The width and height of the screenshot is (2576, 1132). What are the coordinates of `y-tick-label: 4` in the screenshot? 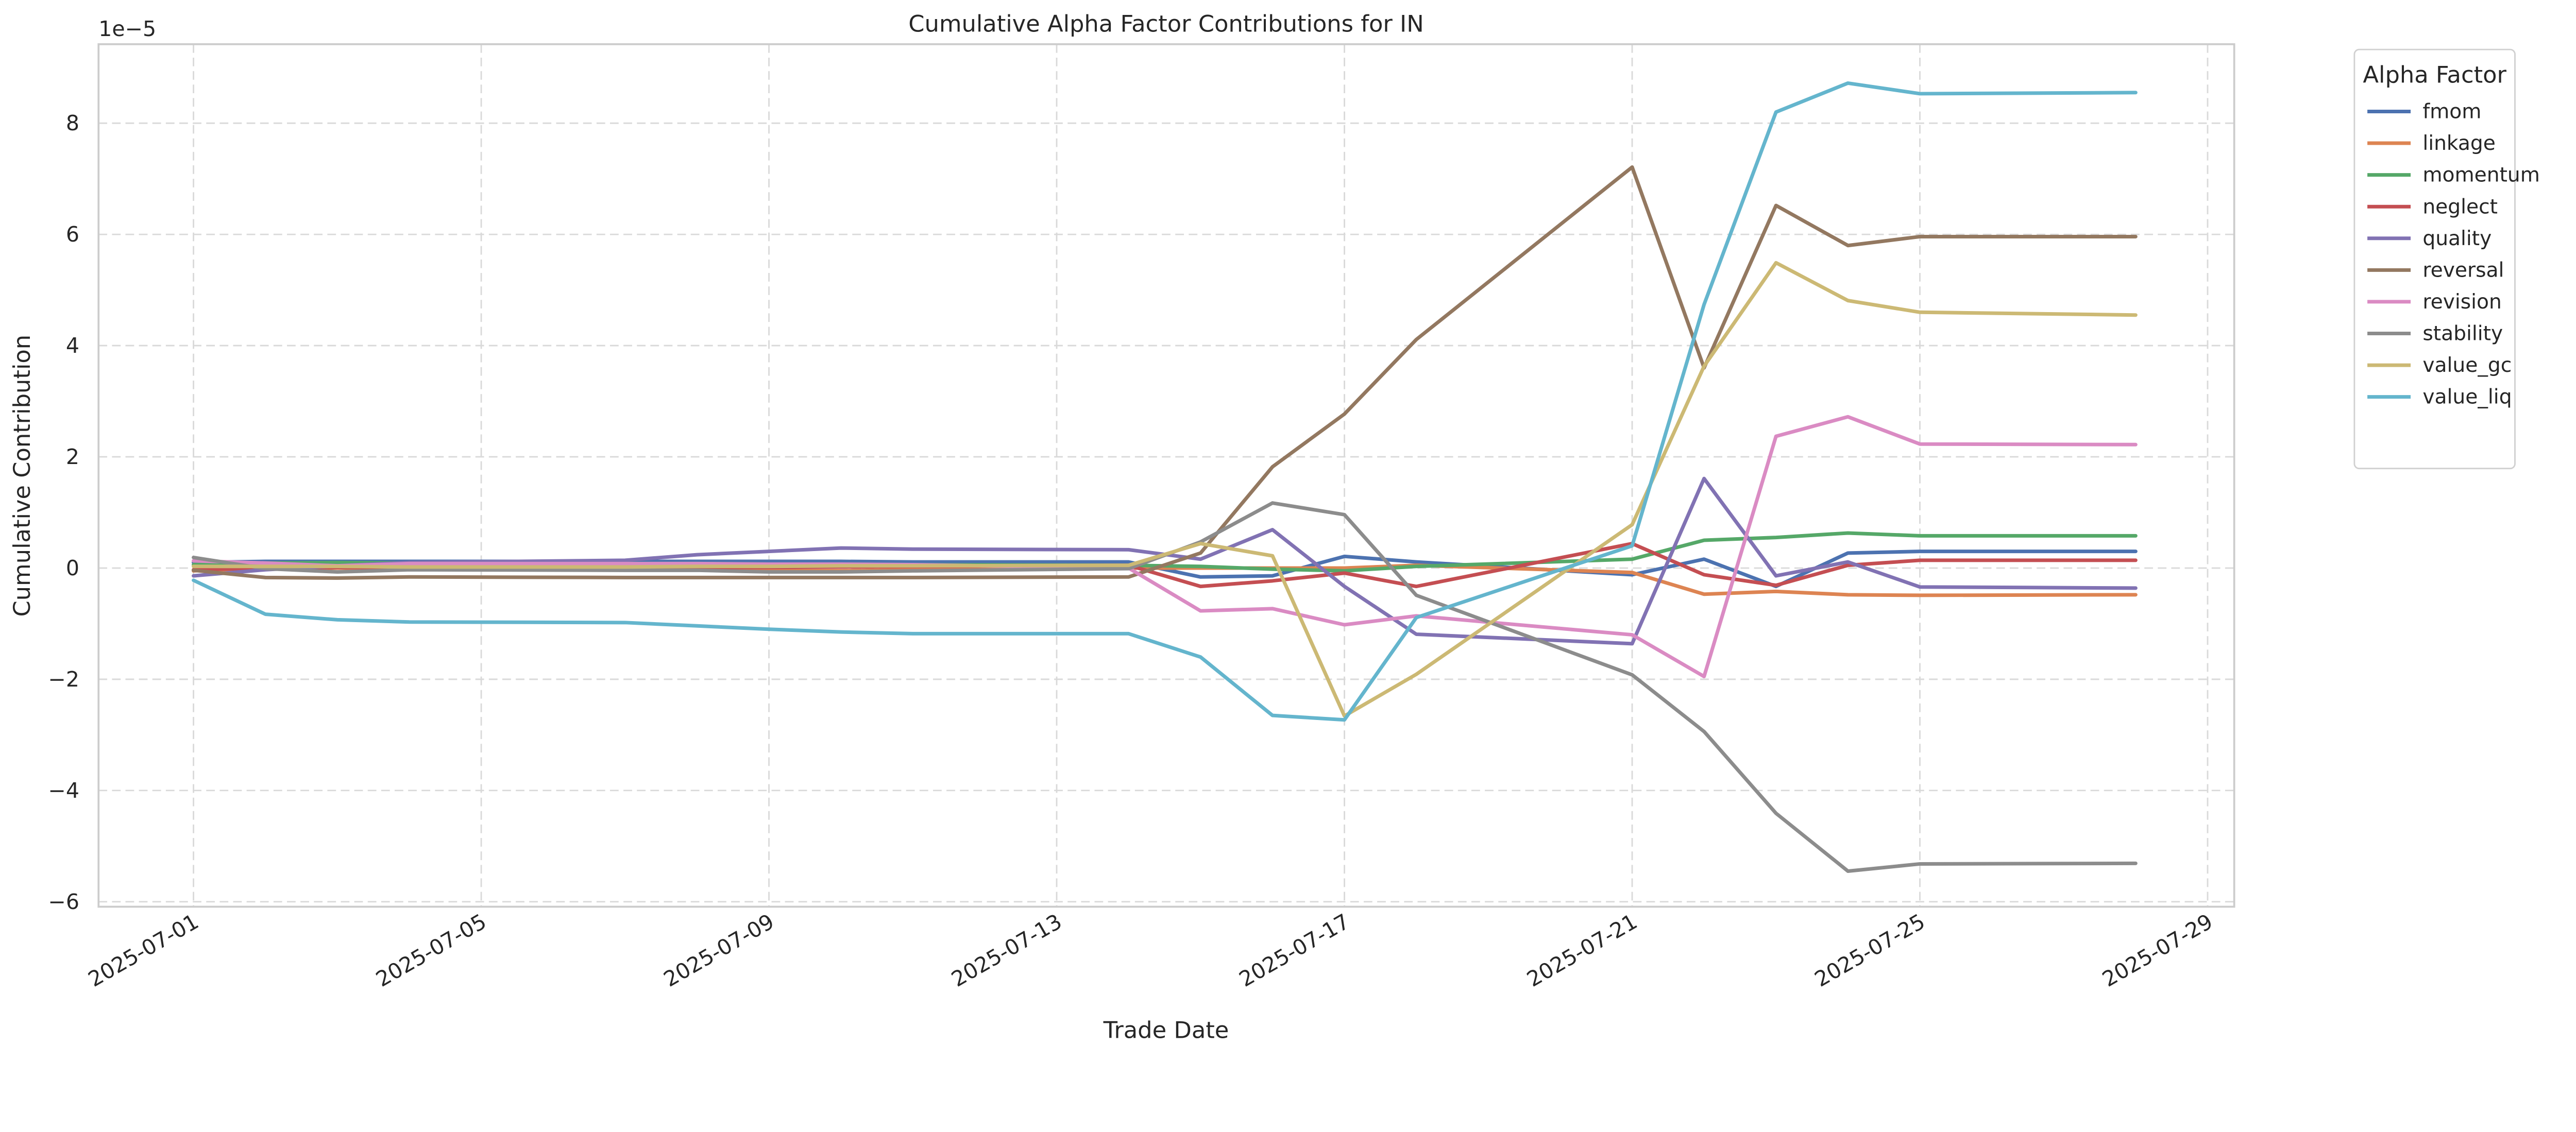 It's located at (72, 346).